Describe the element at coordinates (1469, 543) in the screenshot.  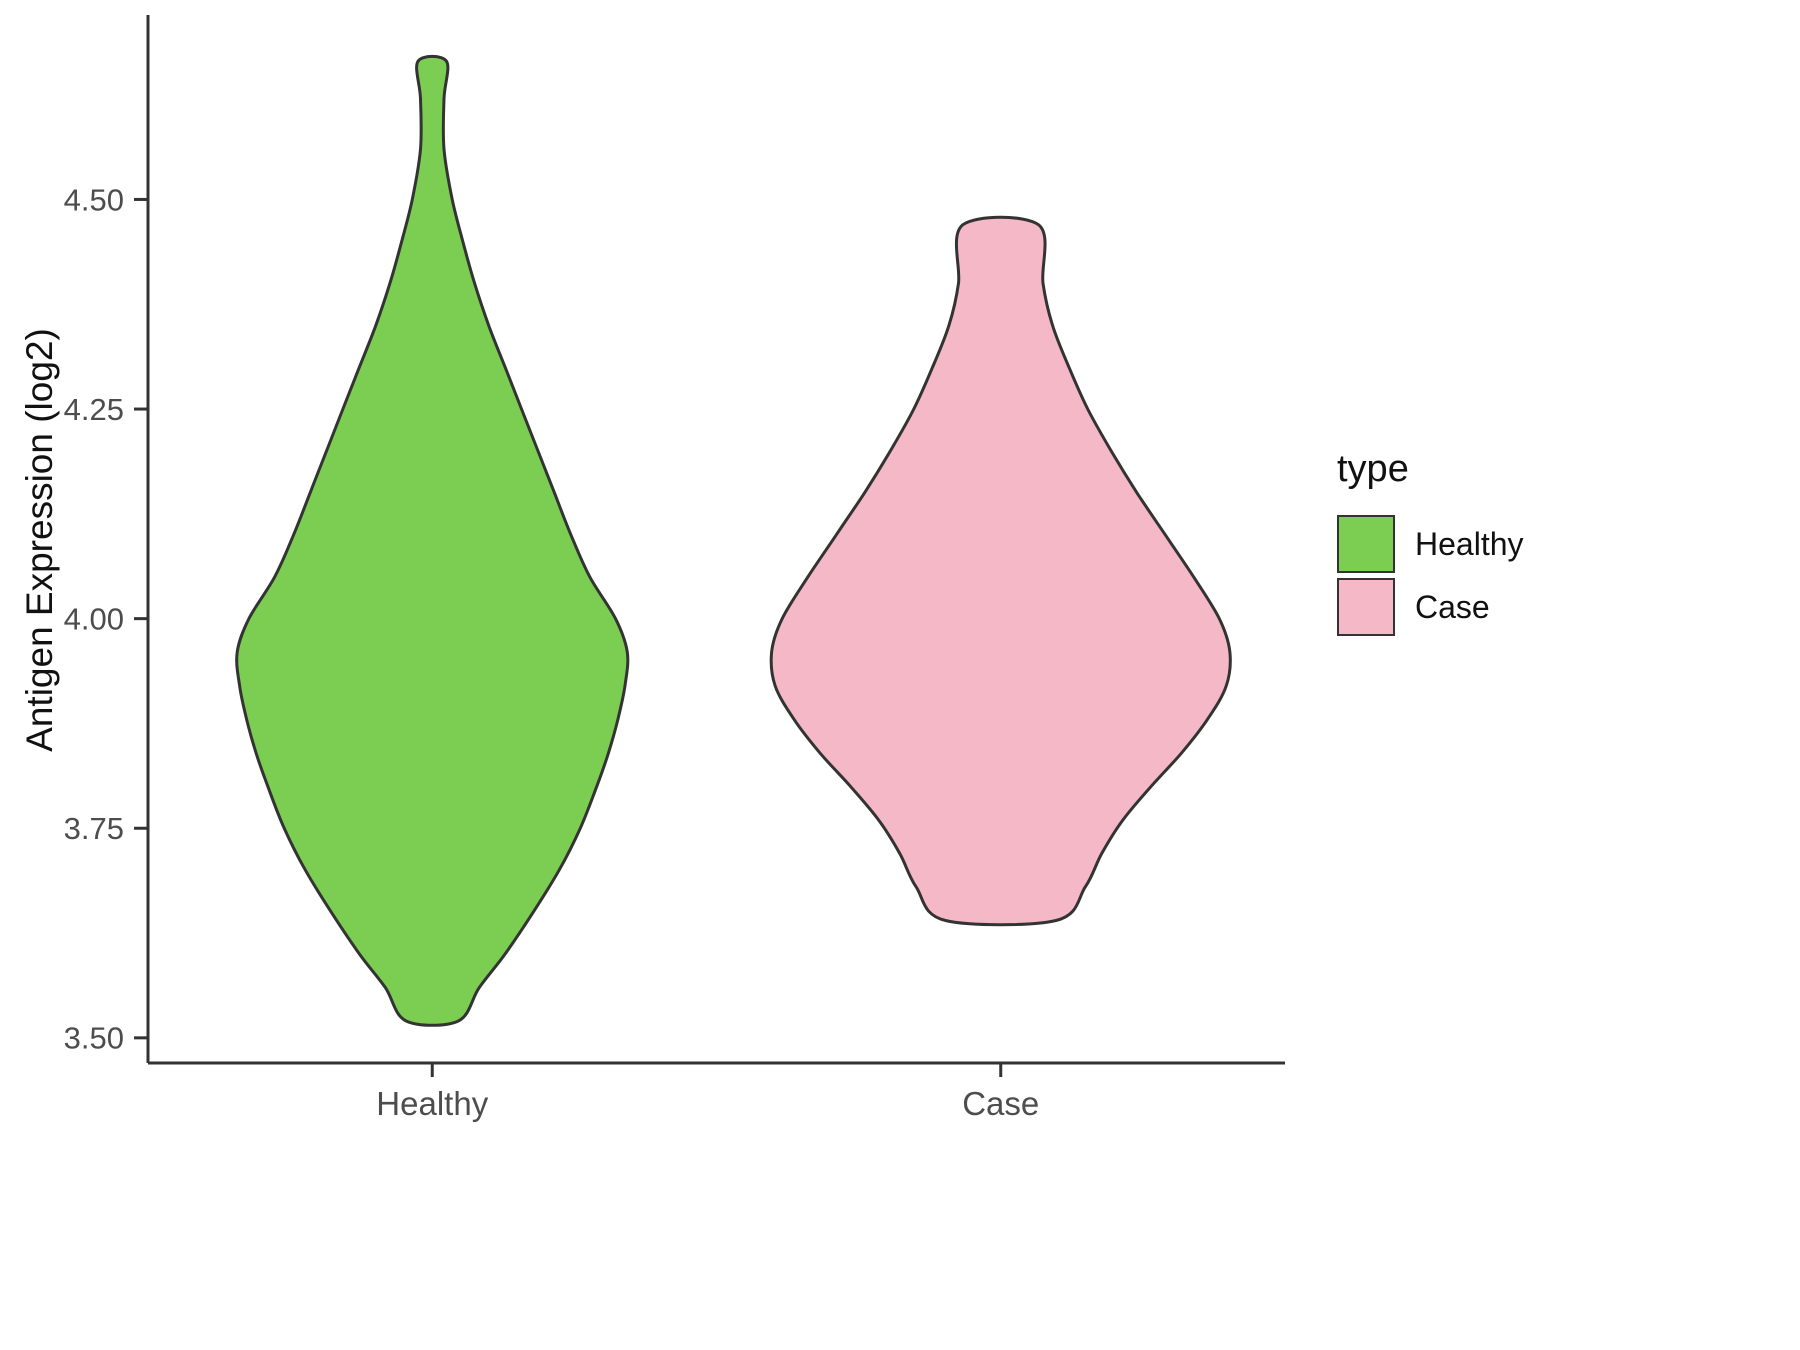
I see `legend-label-healthy: Healthy` at that location.